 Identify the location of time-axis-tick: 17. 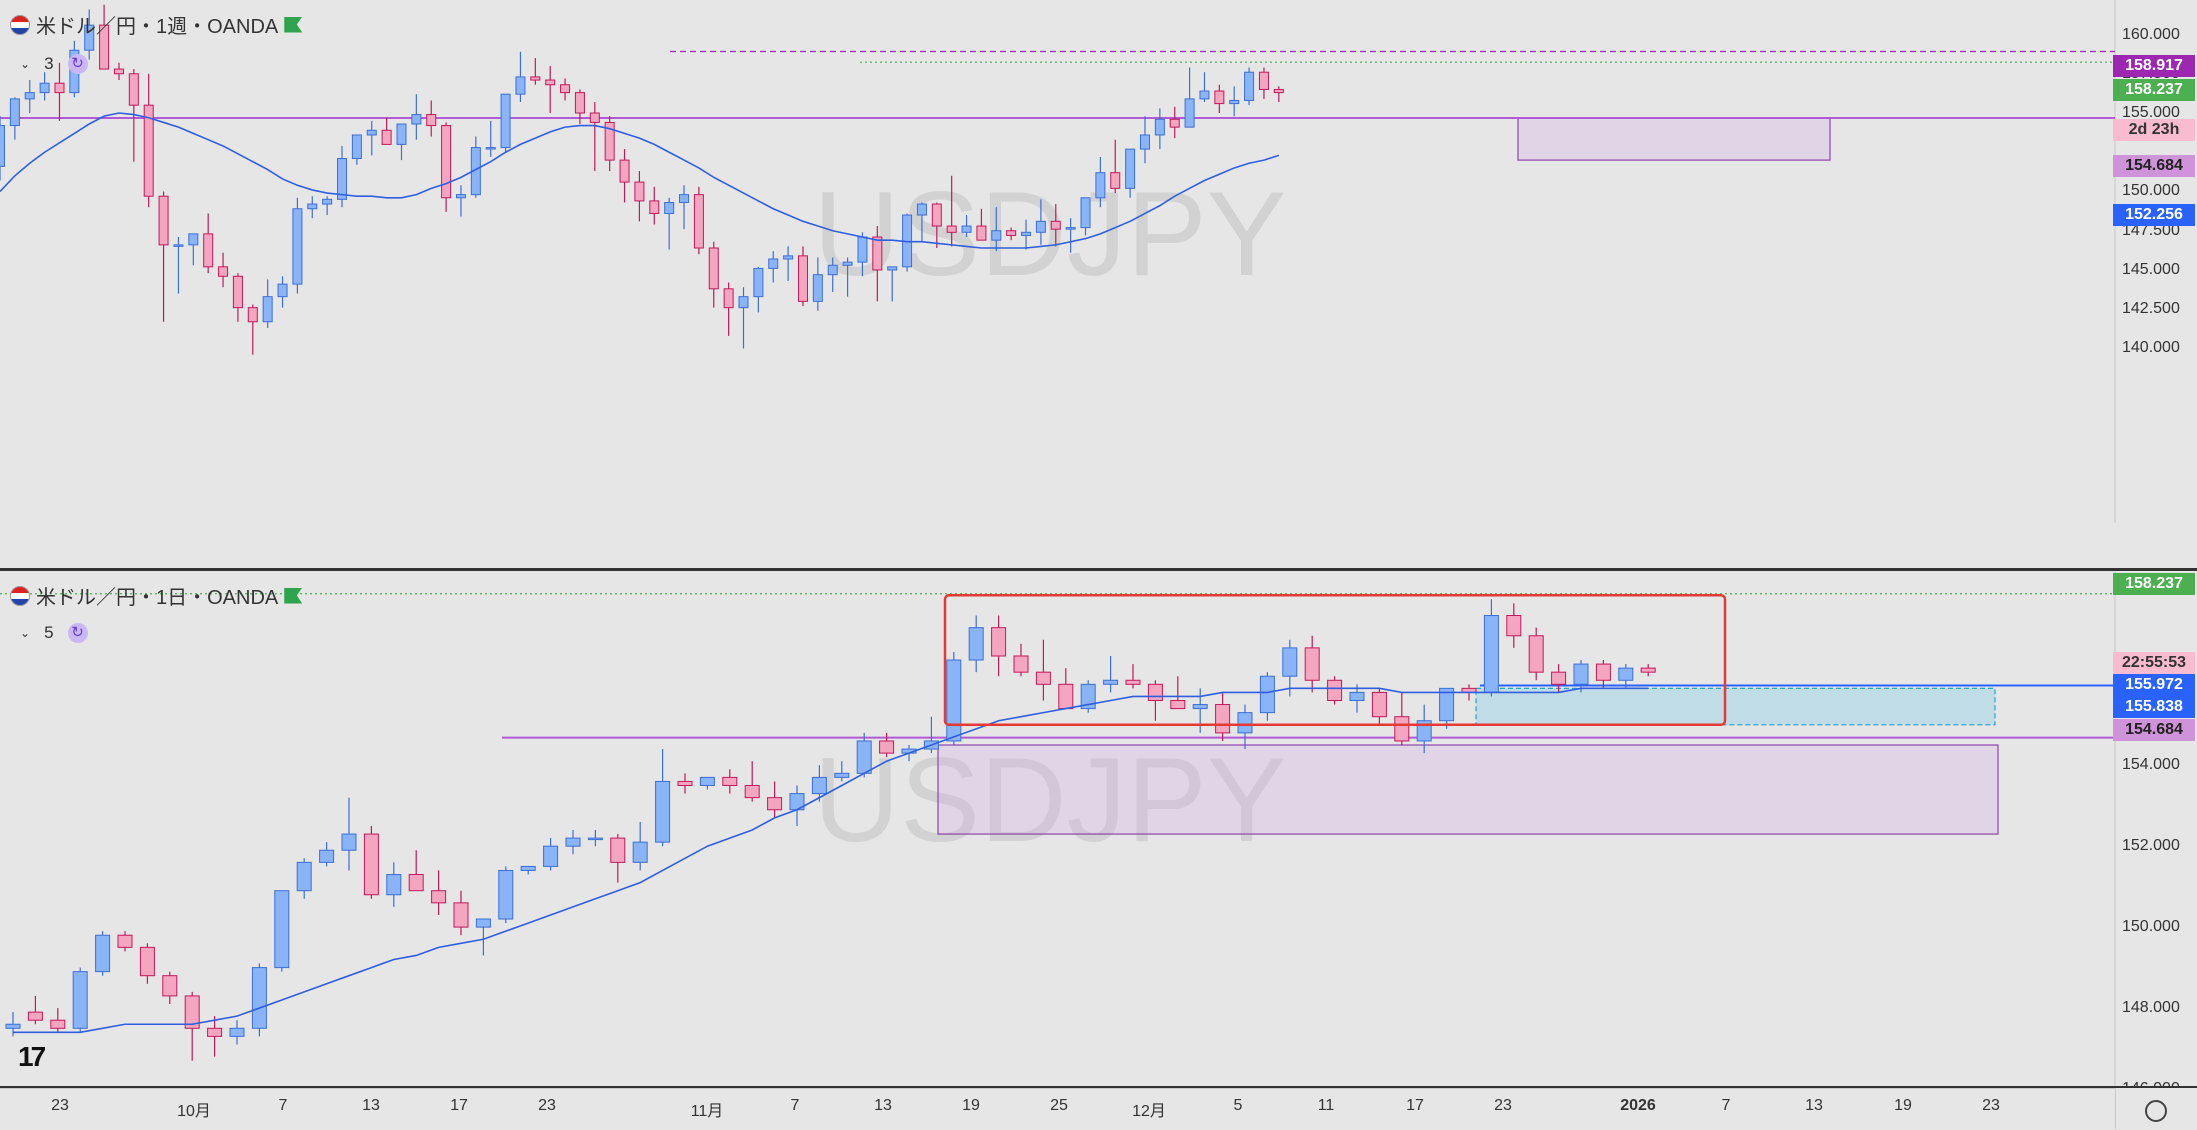
(459, 1105).